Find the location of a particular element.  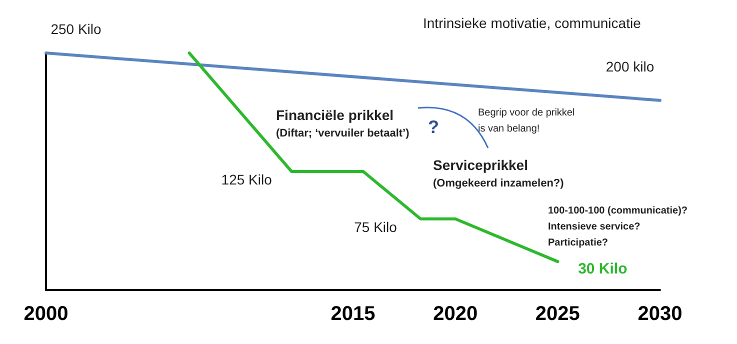

annotation: is van belang! is located at coordinates (509, 129).